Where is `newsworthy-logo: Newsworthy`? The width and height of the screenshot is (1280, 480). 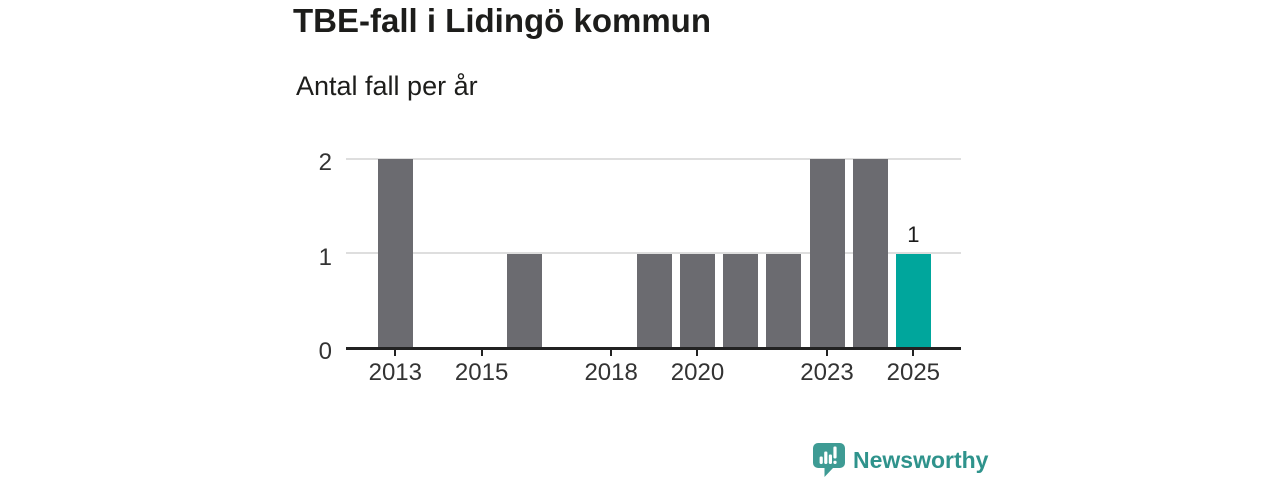 newsworthy-logo: Newsworthy is located at coordinates (900, 460).